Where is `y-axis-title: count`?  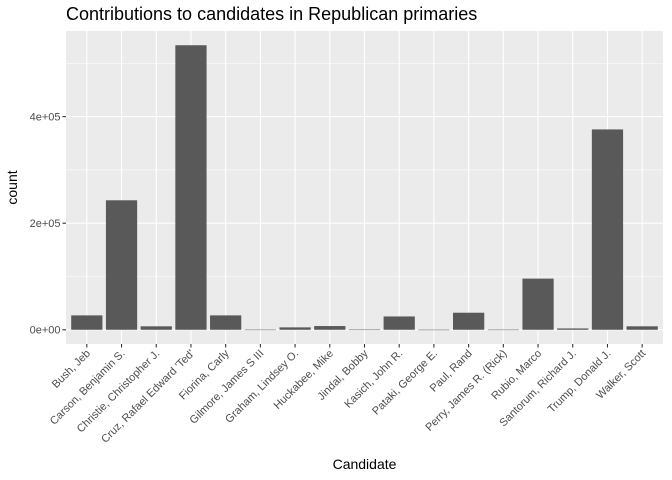 y-axis-title: count is located at coordinates (12, 187).